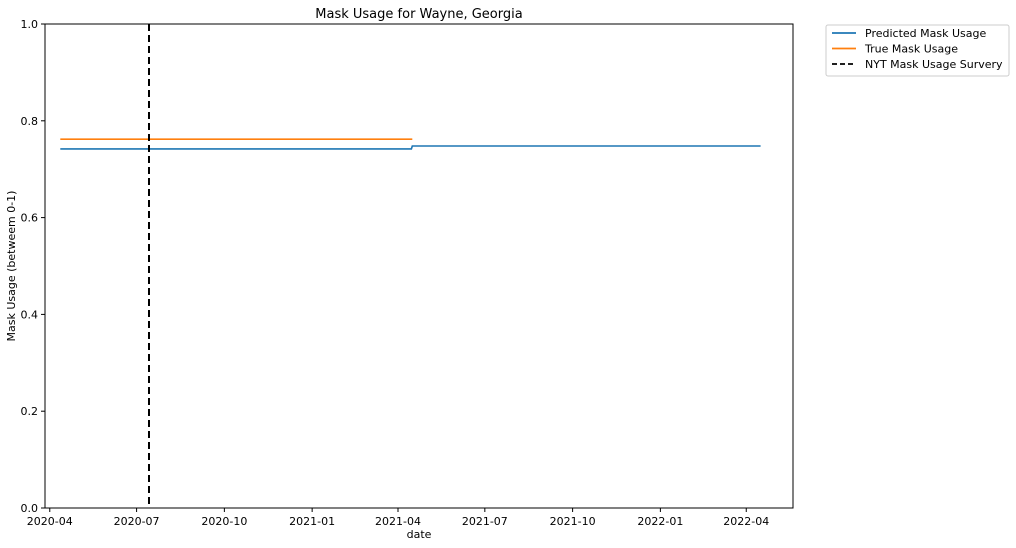 The image size is (1016, 548). Describe the element at coordinates (30, 411) in the screenshot. I see `y-tick-label: 0.2` at that location.